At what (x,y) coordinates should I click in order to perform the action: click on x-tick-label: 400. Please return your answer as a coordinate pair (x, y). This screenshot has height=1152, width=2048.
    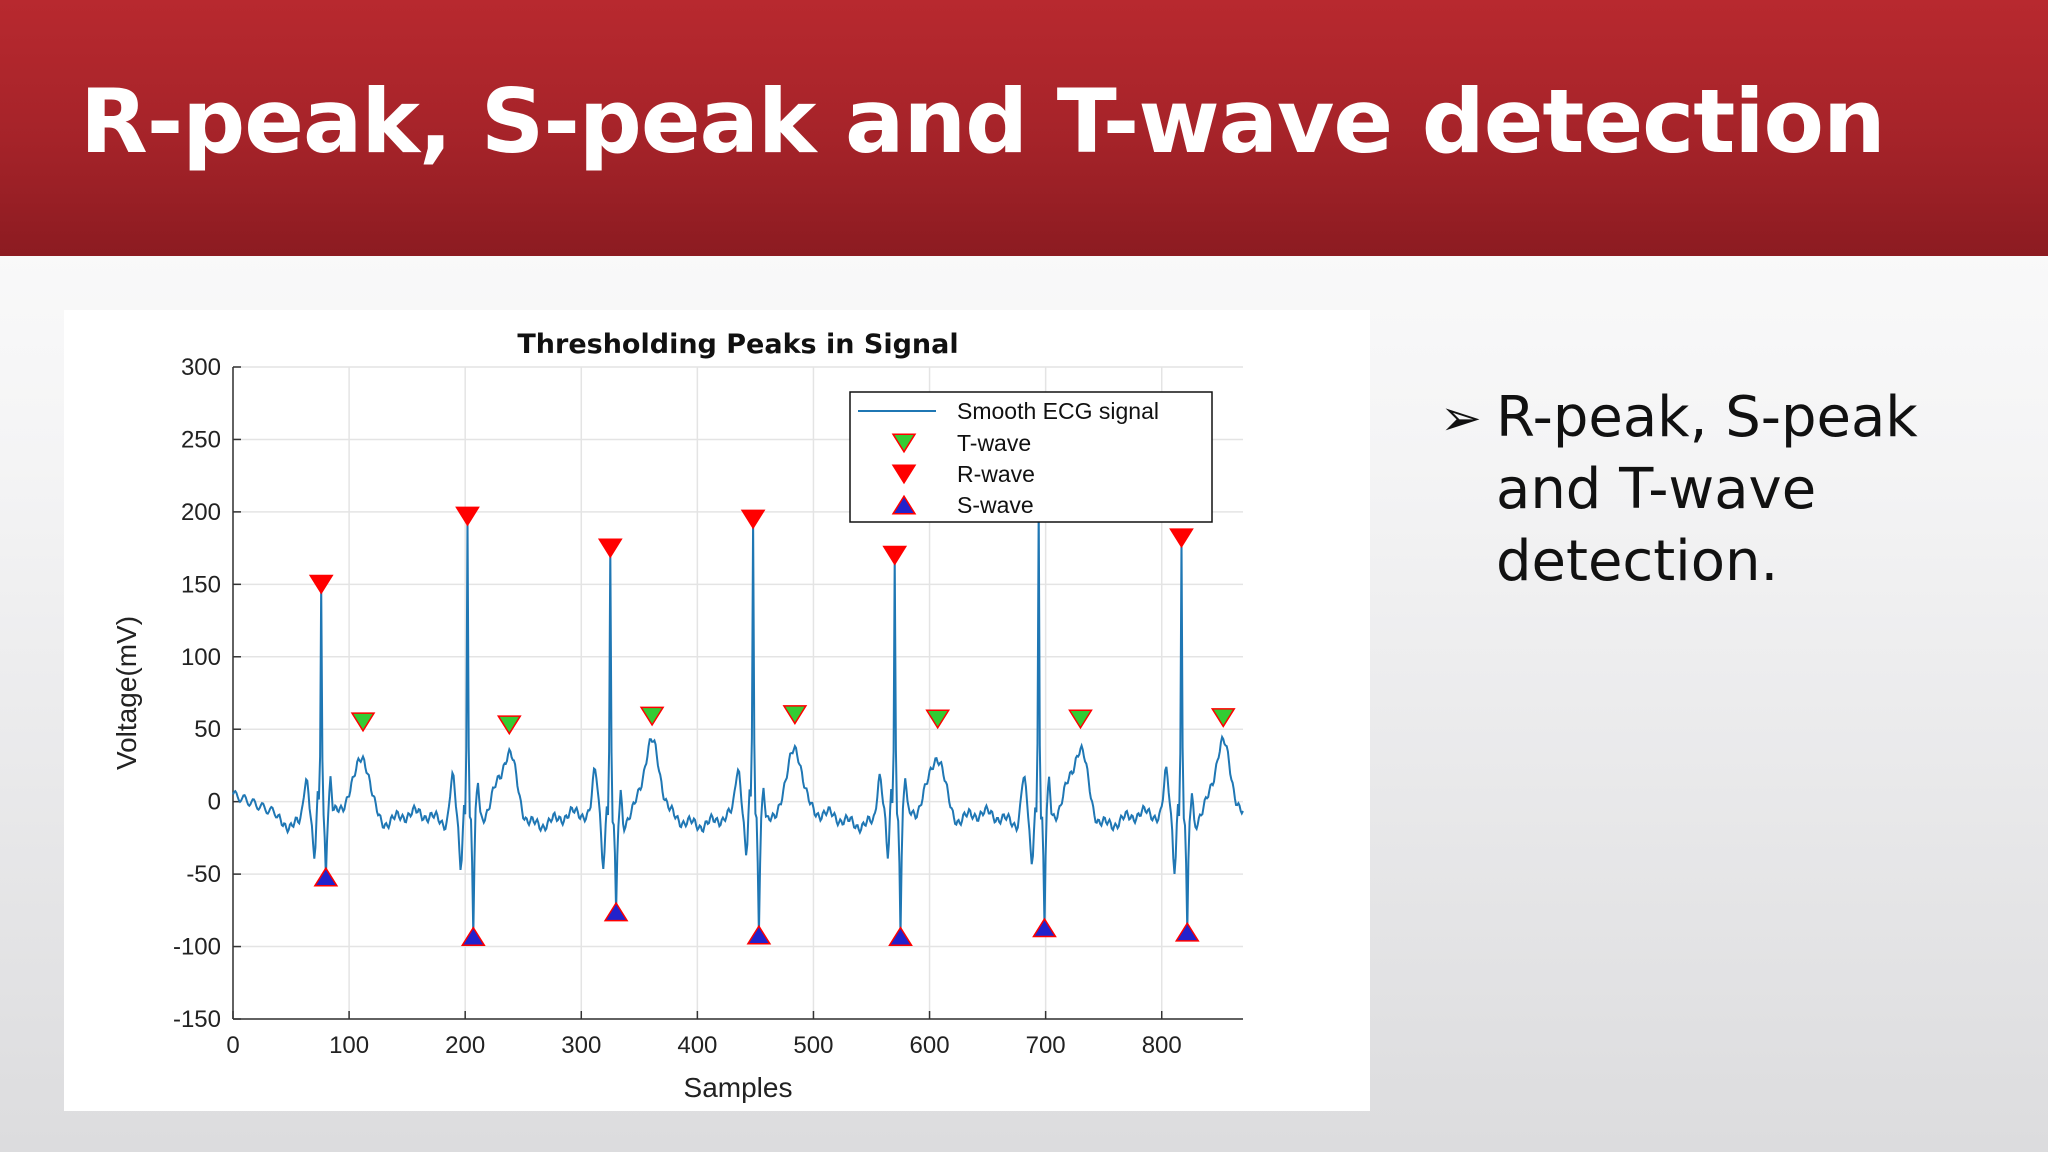
    Looking at the image, I should click on (697, 1045).